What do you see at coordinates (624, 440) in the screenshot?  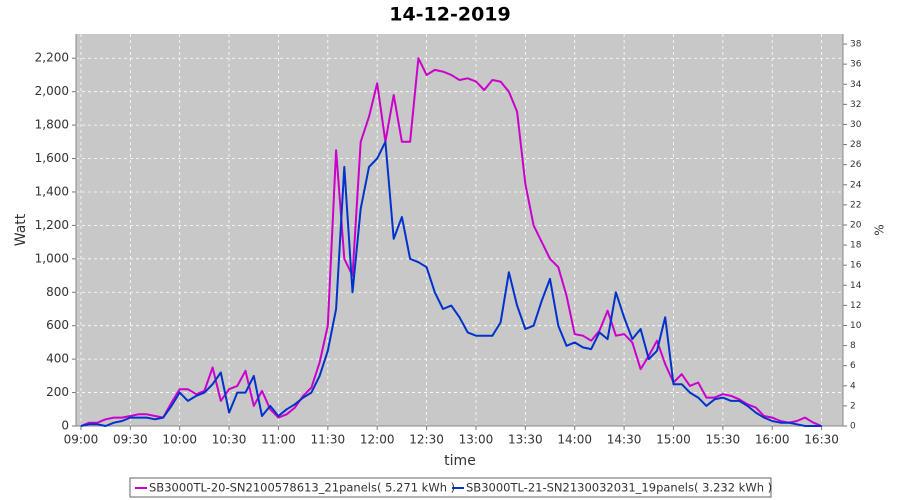 I see `x-tick-label: 14:30` at bounding box center [624, 440].